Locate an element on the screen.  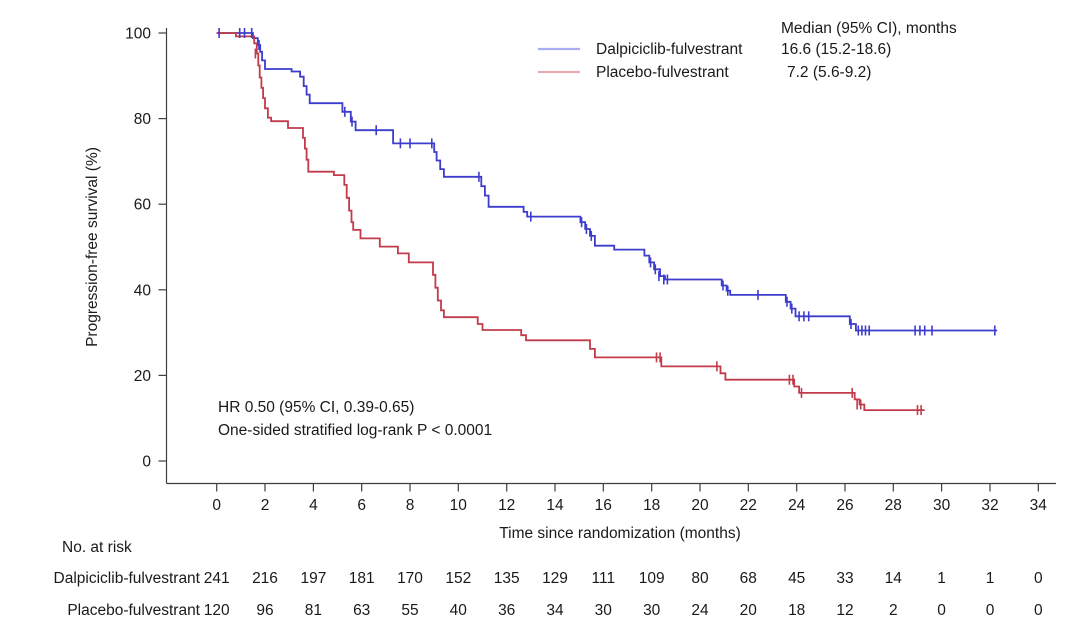
at-risk-count-dalpiciclib-fulvestrant-t32: 1 is located at coordinates (990, 578).